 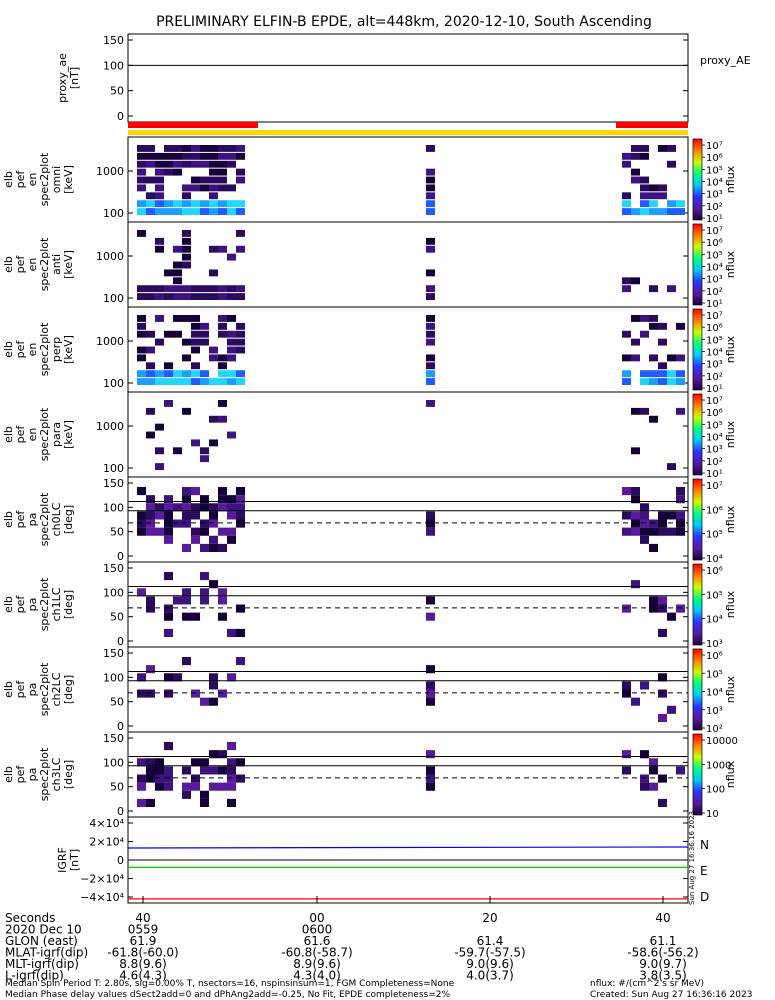 What do you see at coordinates (117, 787) in the screenshot?
I see `ytick-label-ch3LC: 50` at bounding box center [117, 787].